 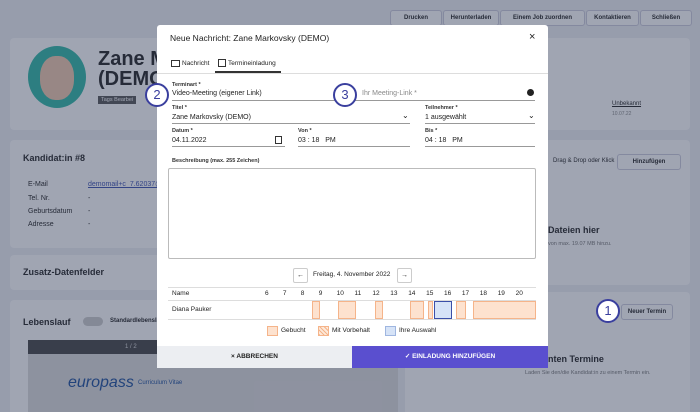 What do you see at coordinates (444, 140) in the screenshot?
I see `field-value: 04 : 18 PM` at bounding box center [444, 140].